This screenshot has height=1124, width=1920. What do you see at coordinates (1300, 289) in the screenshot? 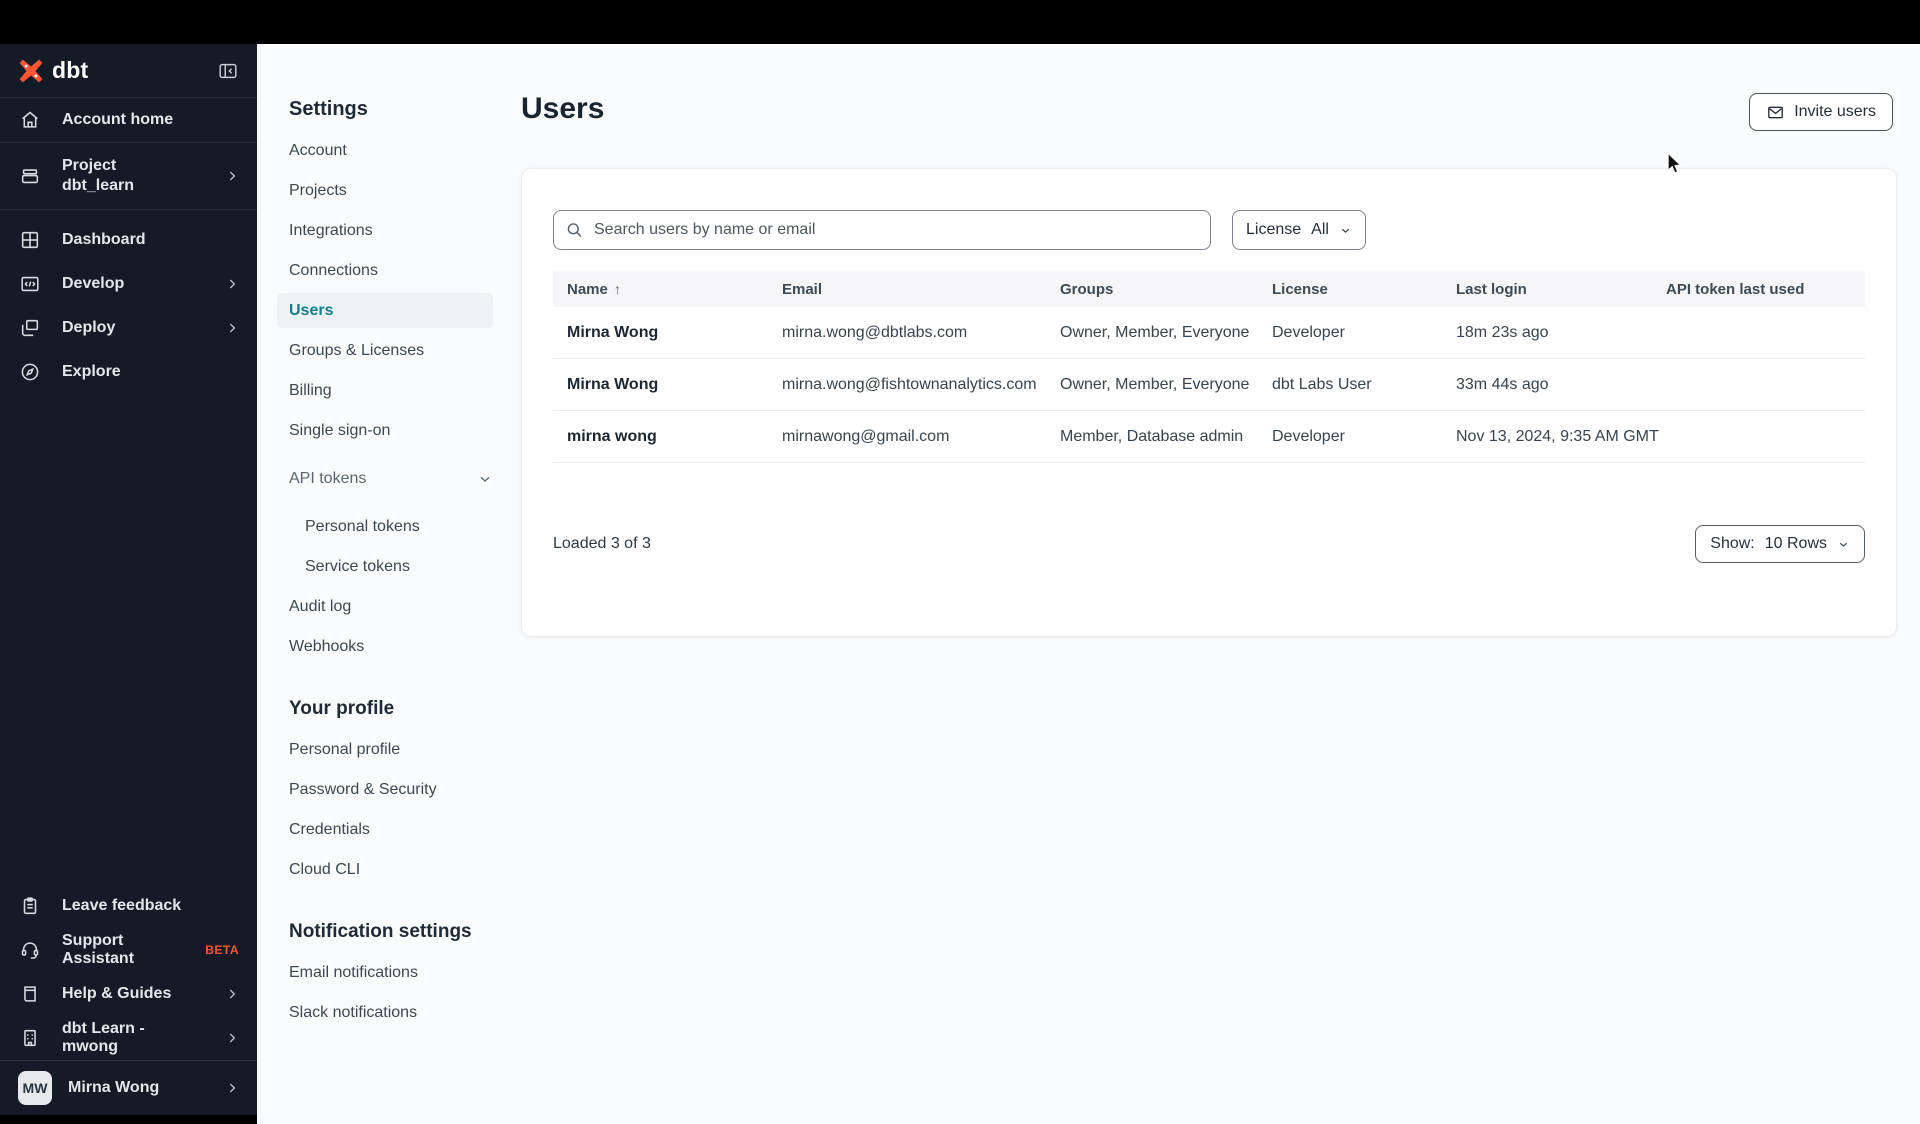
I see `column-header-license: License` at bounding box center [1300, 289].